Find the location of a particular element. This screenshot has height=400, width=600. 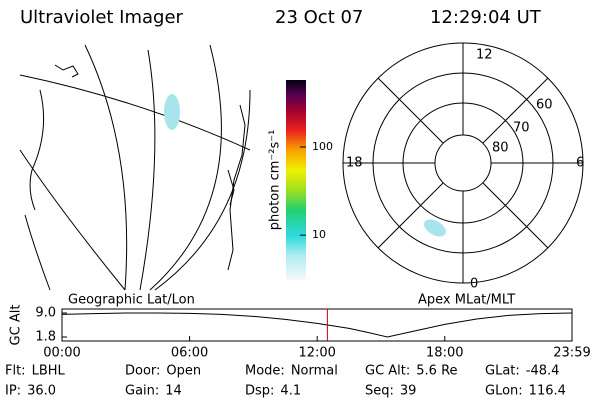

field-label: GLat: is located at coordinates (502, 371).